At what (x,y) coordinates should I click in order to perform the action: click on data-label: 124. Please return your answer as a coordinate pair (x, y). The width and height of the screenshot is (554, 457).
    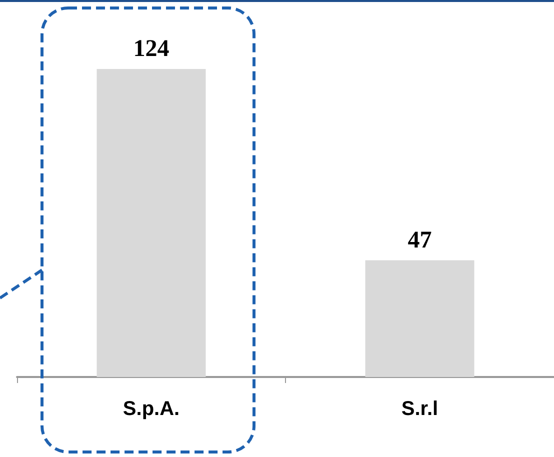
    Looking at the image, I should click on (151, 49).